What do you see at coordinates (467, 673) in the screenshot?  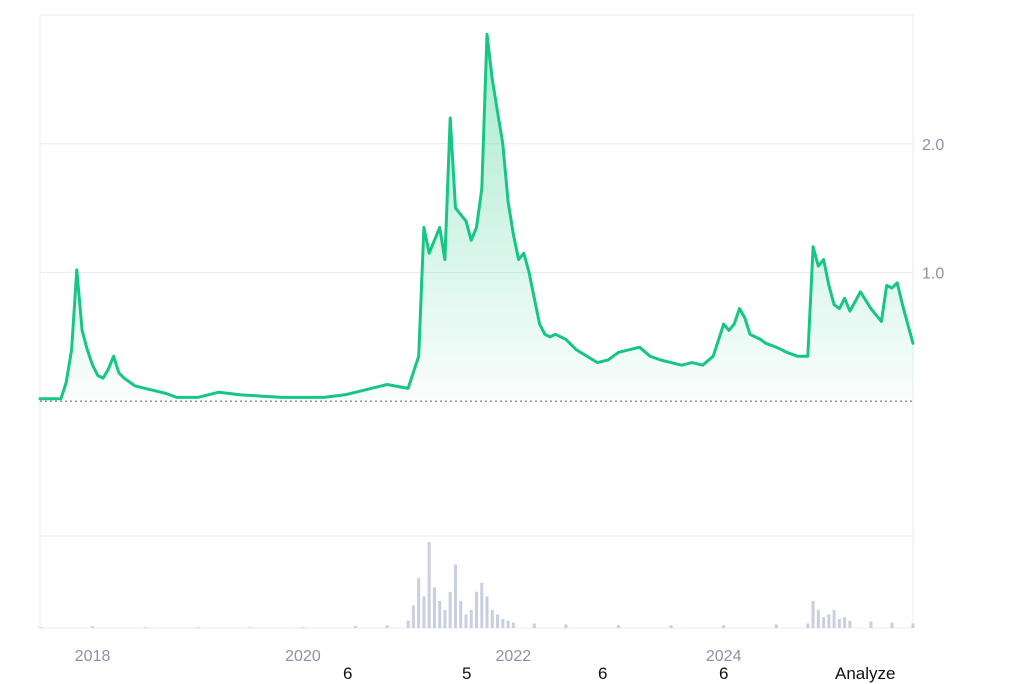 I see `bottom-value-2: 5` at bounding box center [467, 673].